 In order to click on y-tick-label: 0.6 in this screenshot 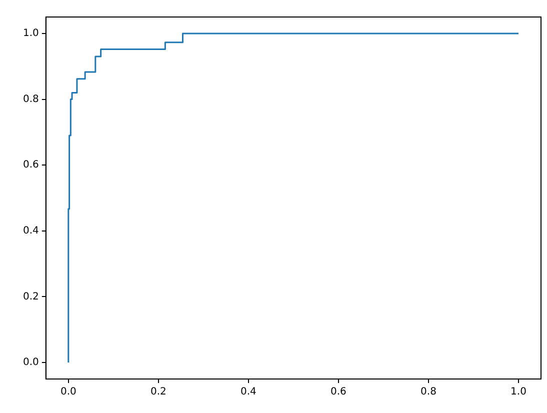, I will do `click(30, 165)`.